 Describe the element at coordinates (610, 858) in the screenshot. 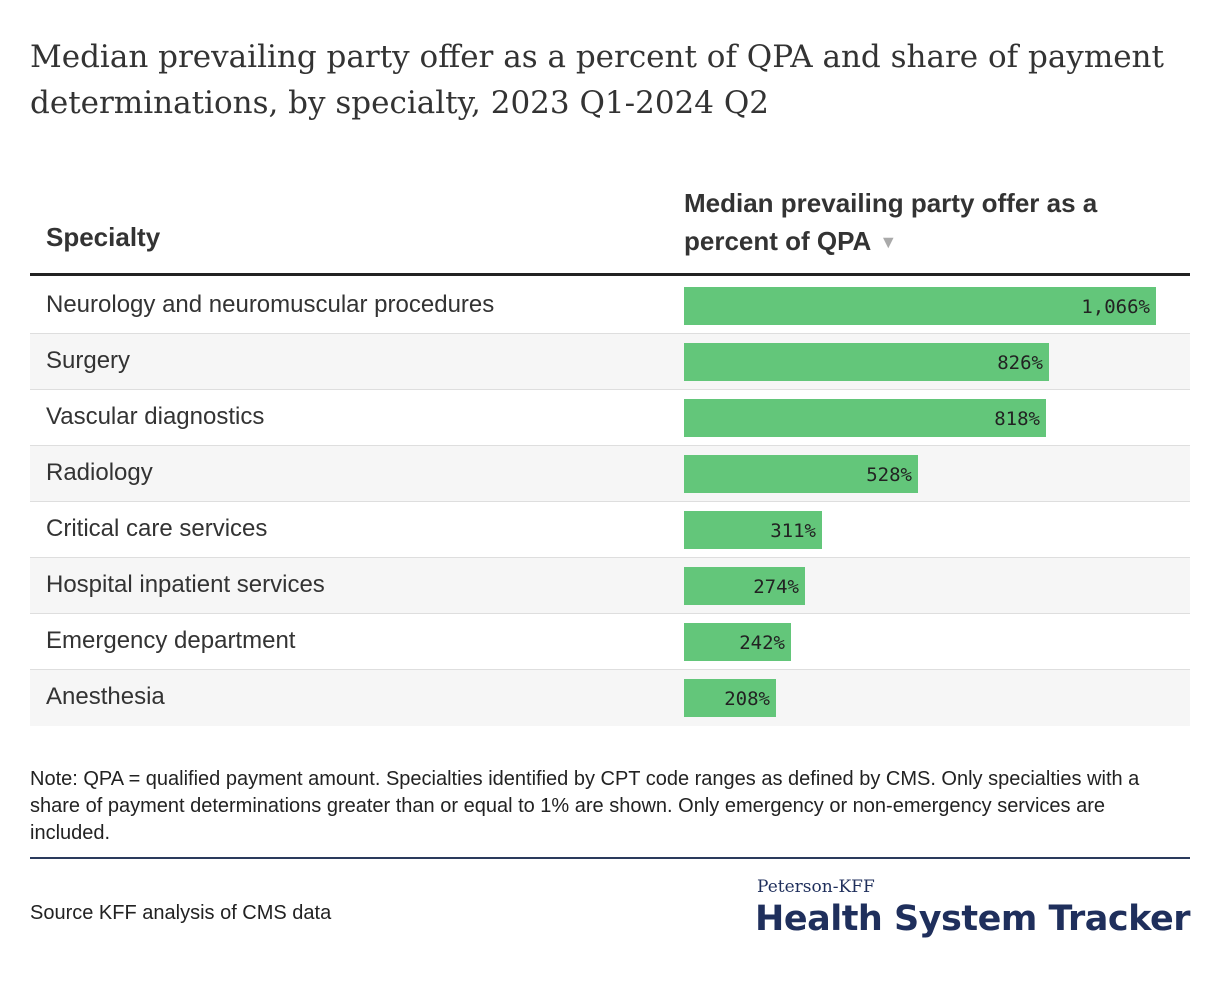

I see `divider` at that location.